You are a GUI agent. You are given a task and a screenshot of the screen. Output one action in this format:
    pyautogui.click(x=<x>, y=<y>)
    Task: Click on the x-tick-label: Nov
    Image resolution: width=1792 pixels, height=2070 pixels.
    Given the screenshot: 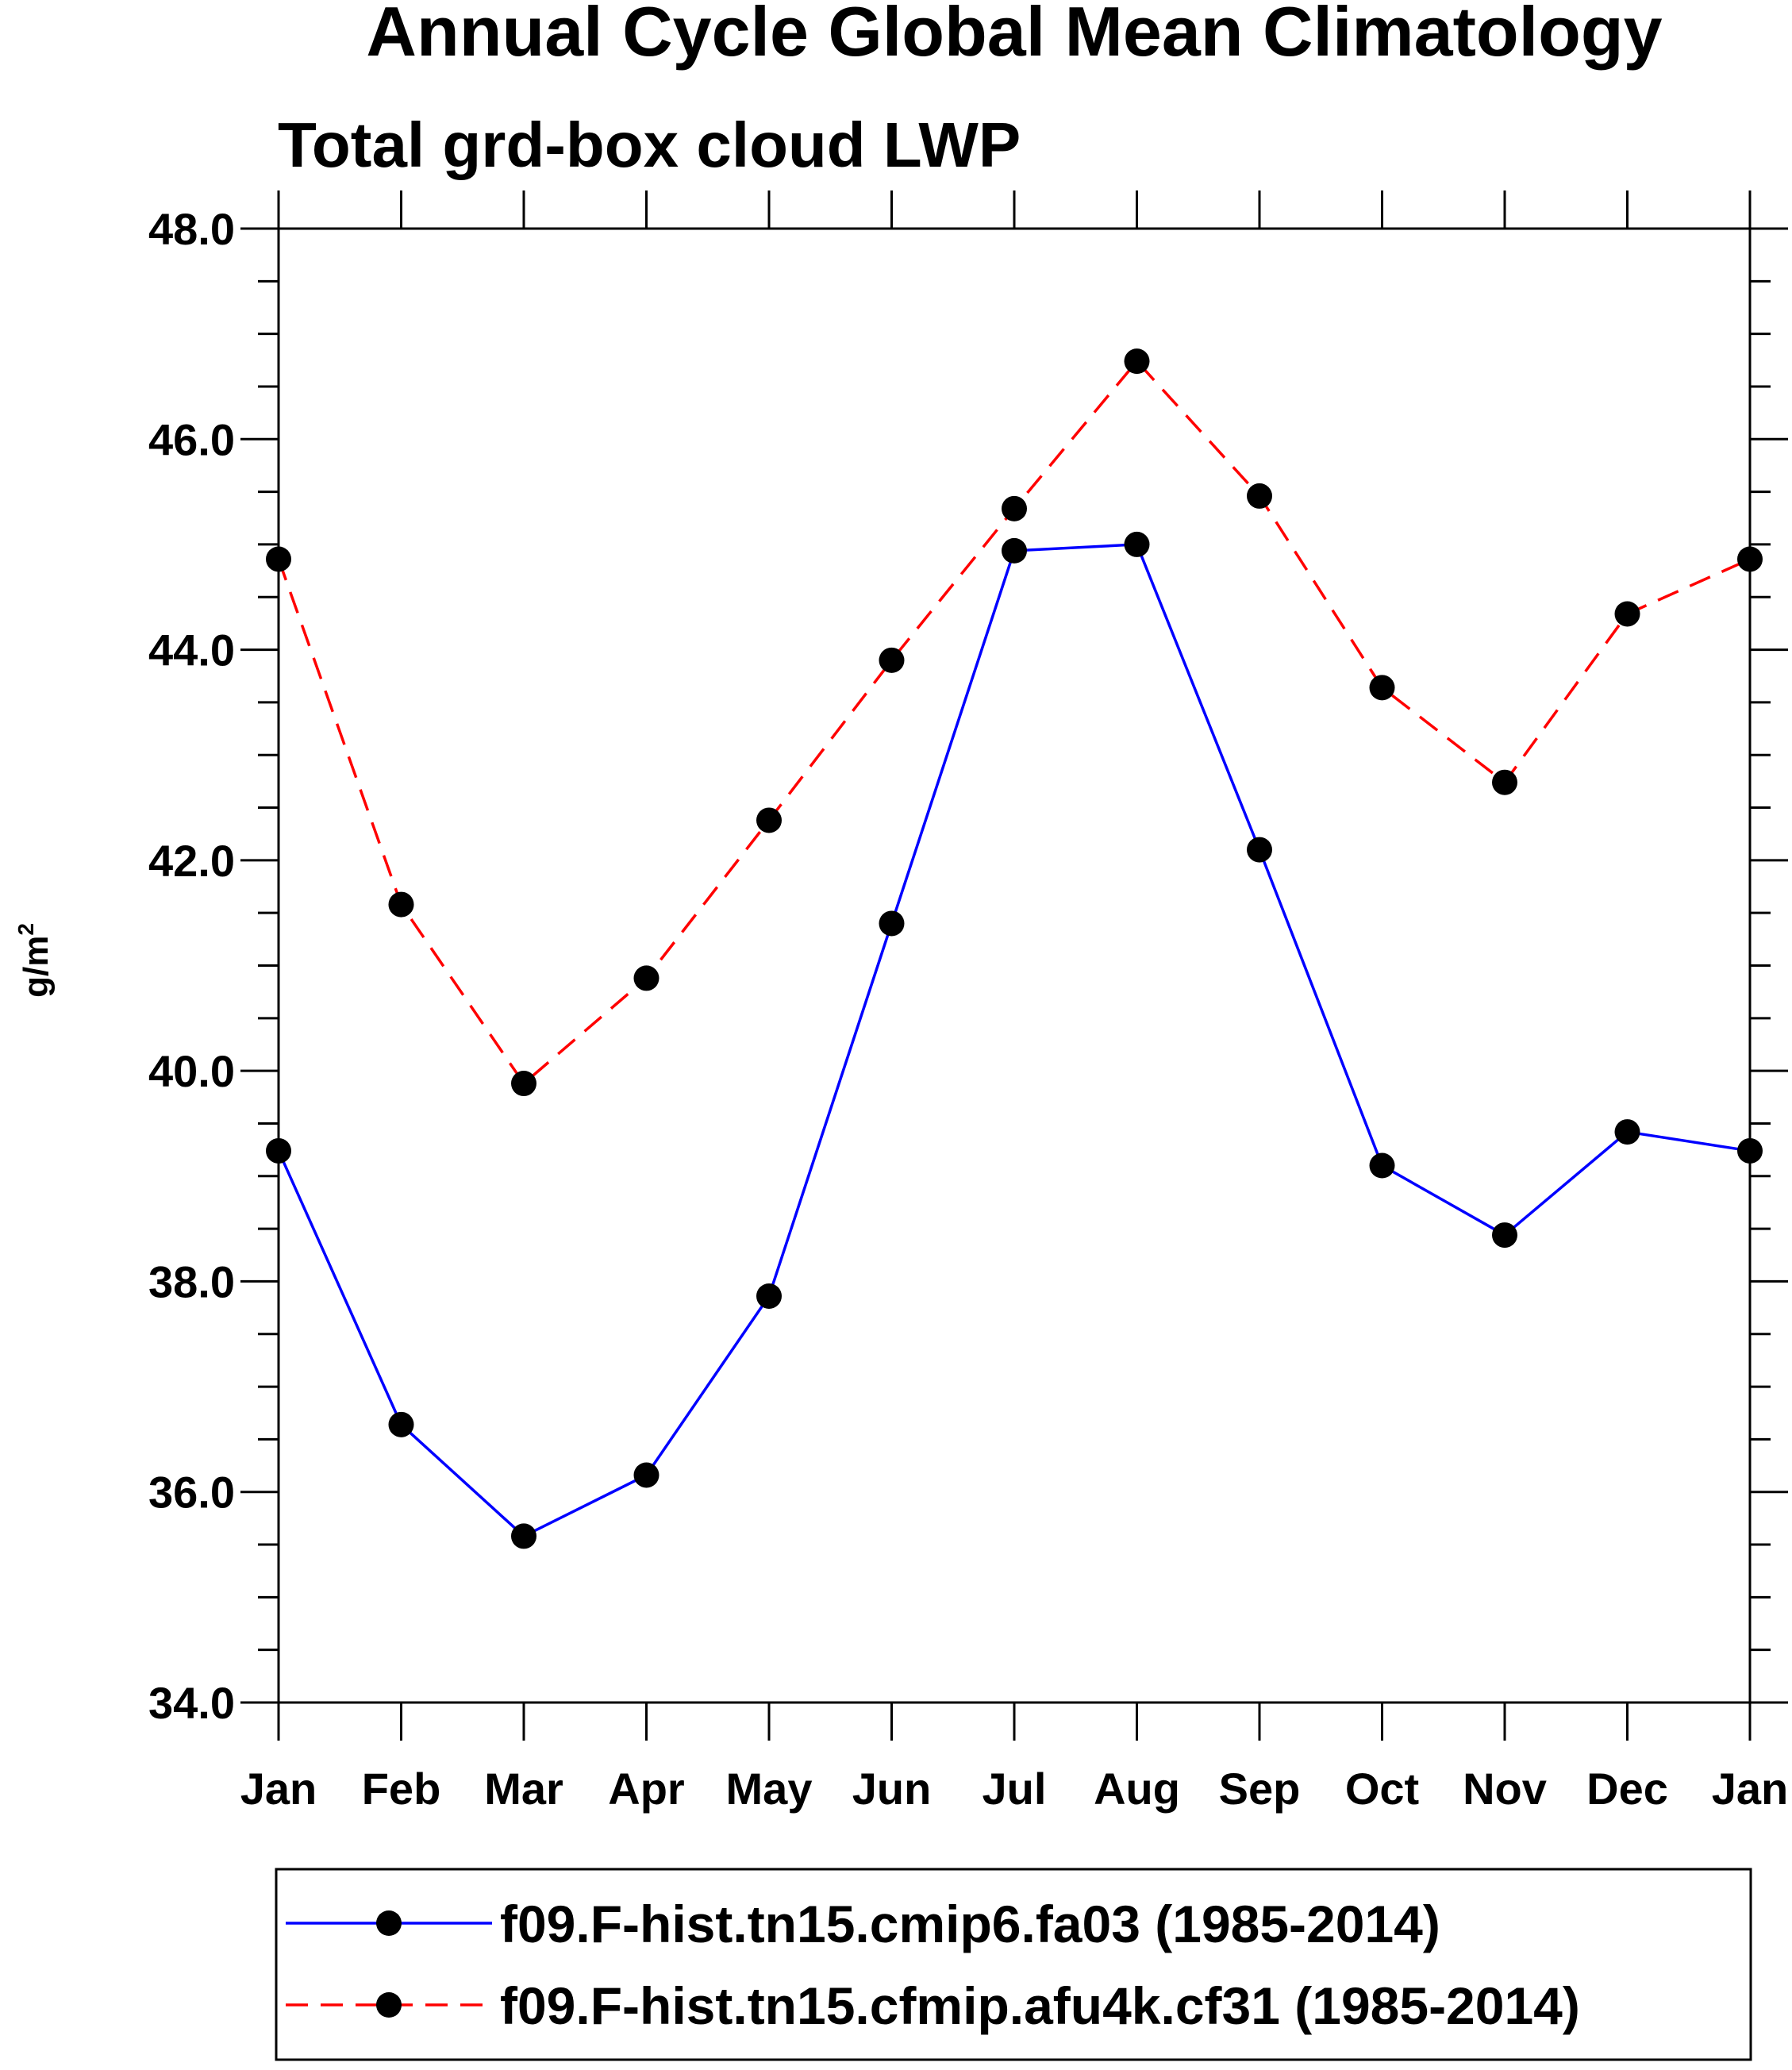 What is the action you would take?
    pyautogui.click(x=1505, y=1789)
    